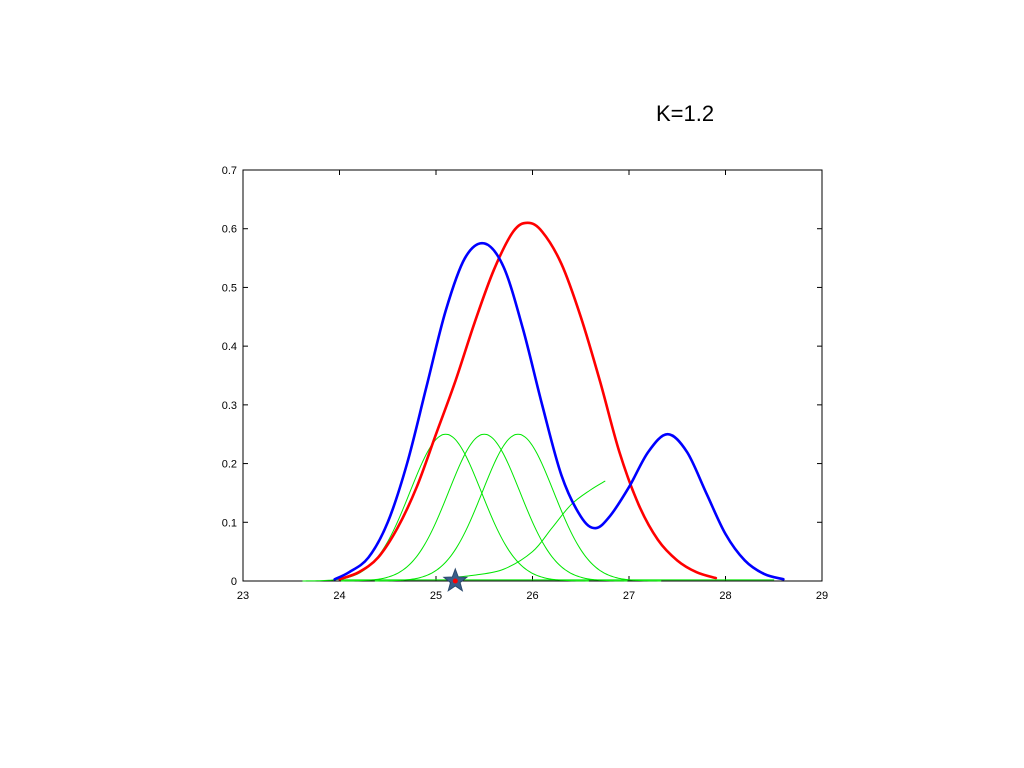 This screenshot has width=1024, height=768. I want to click on marker-layer, so click(455, 579).